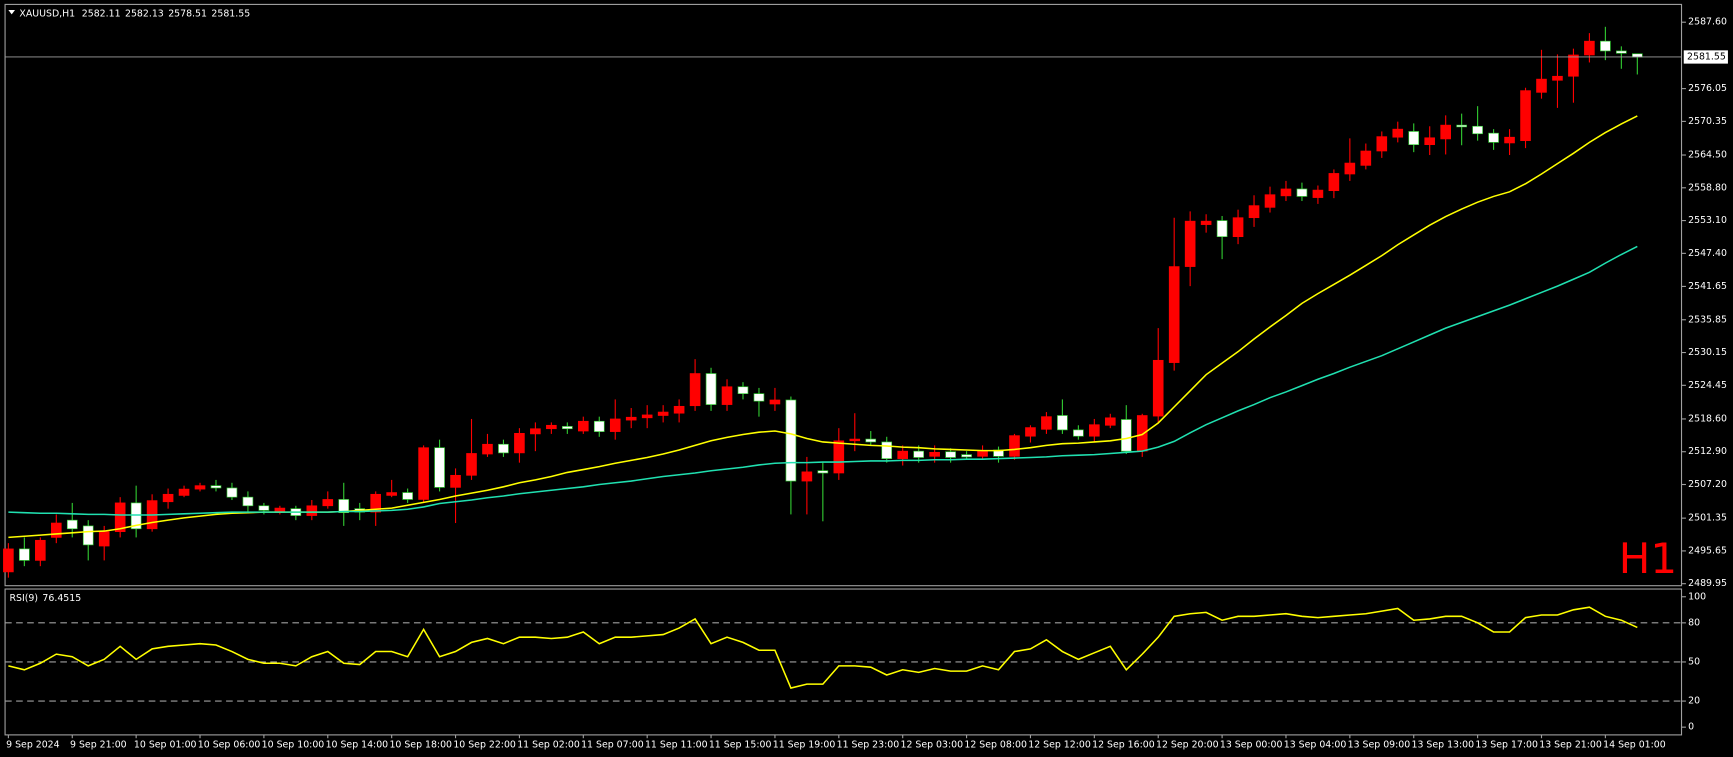 The height and width of the screenshot is (757, 1733). I want to click on y-tick-label: 2553.10, so click(1707, 220).